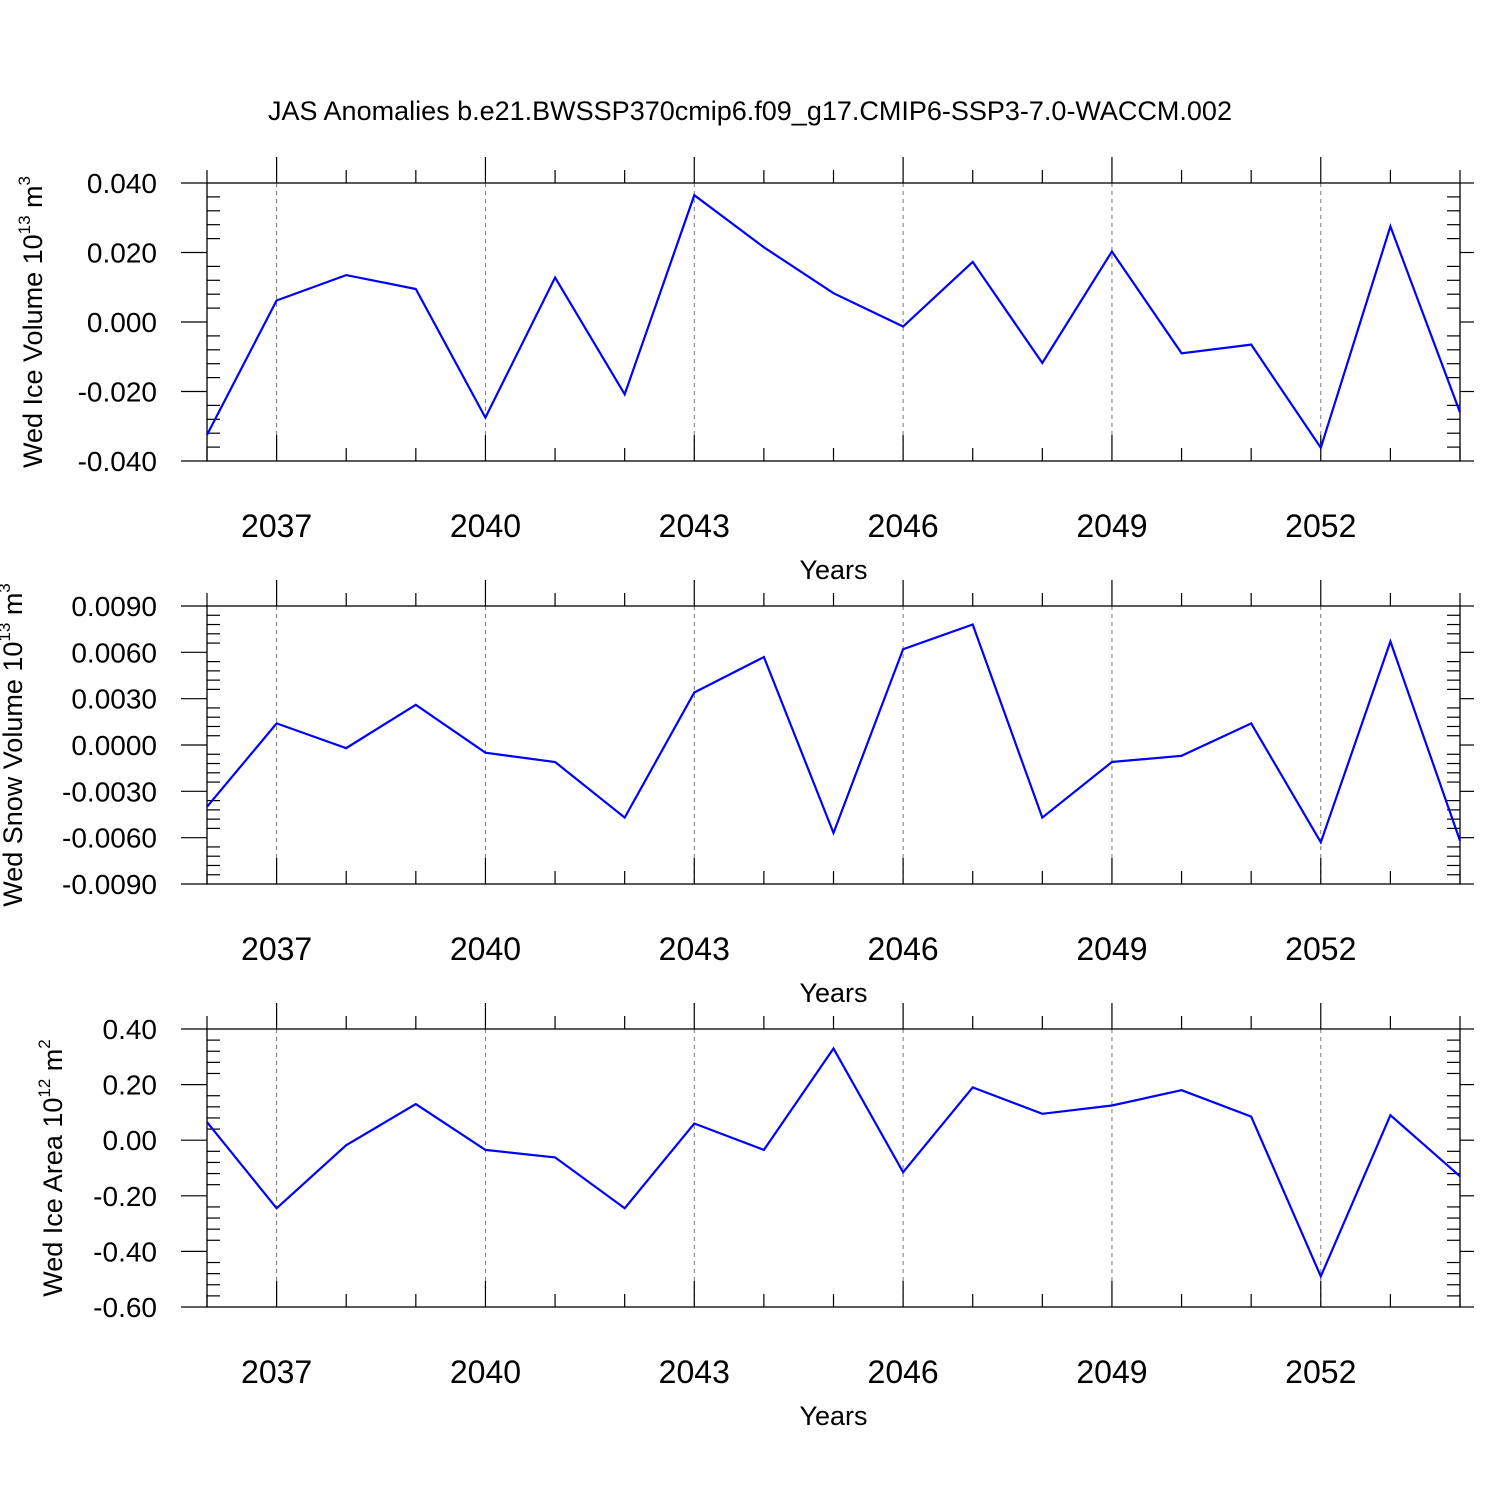 Image resolution: width=1500 pixels, height=1500 pixels. I want to click on y-tick-label: 0.20, so click(130, 1085).